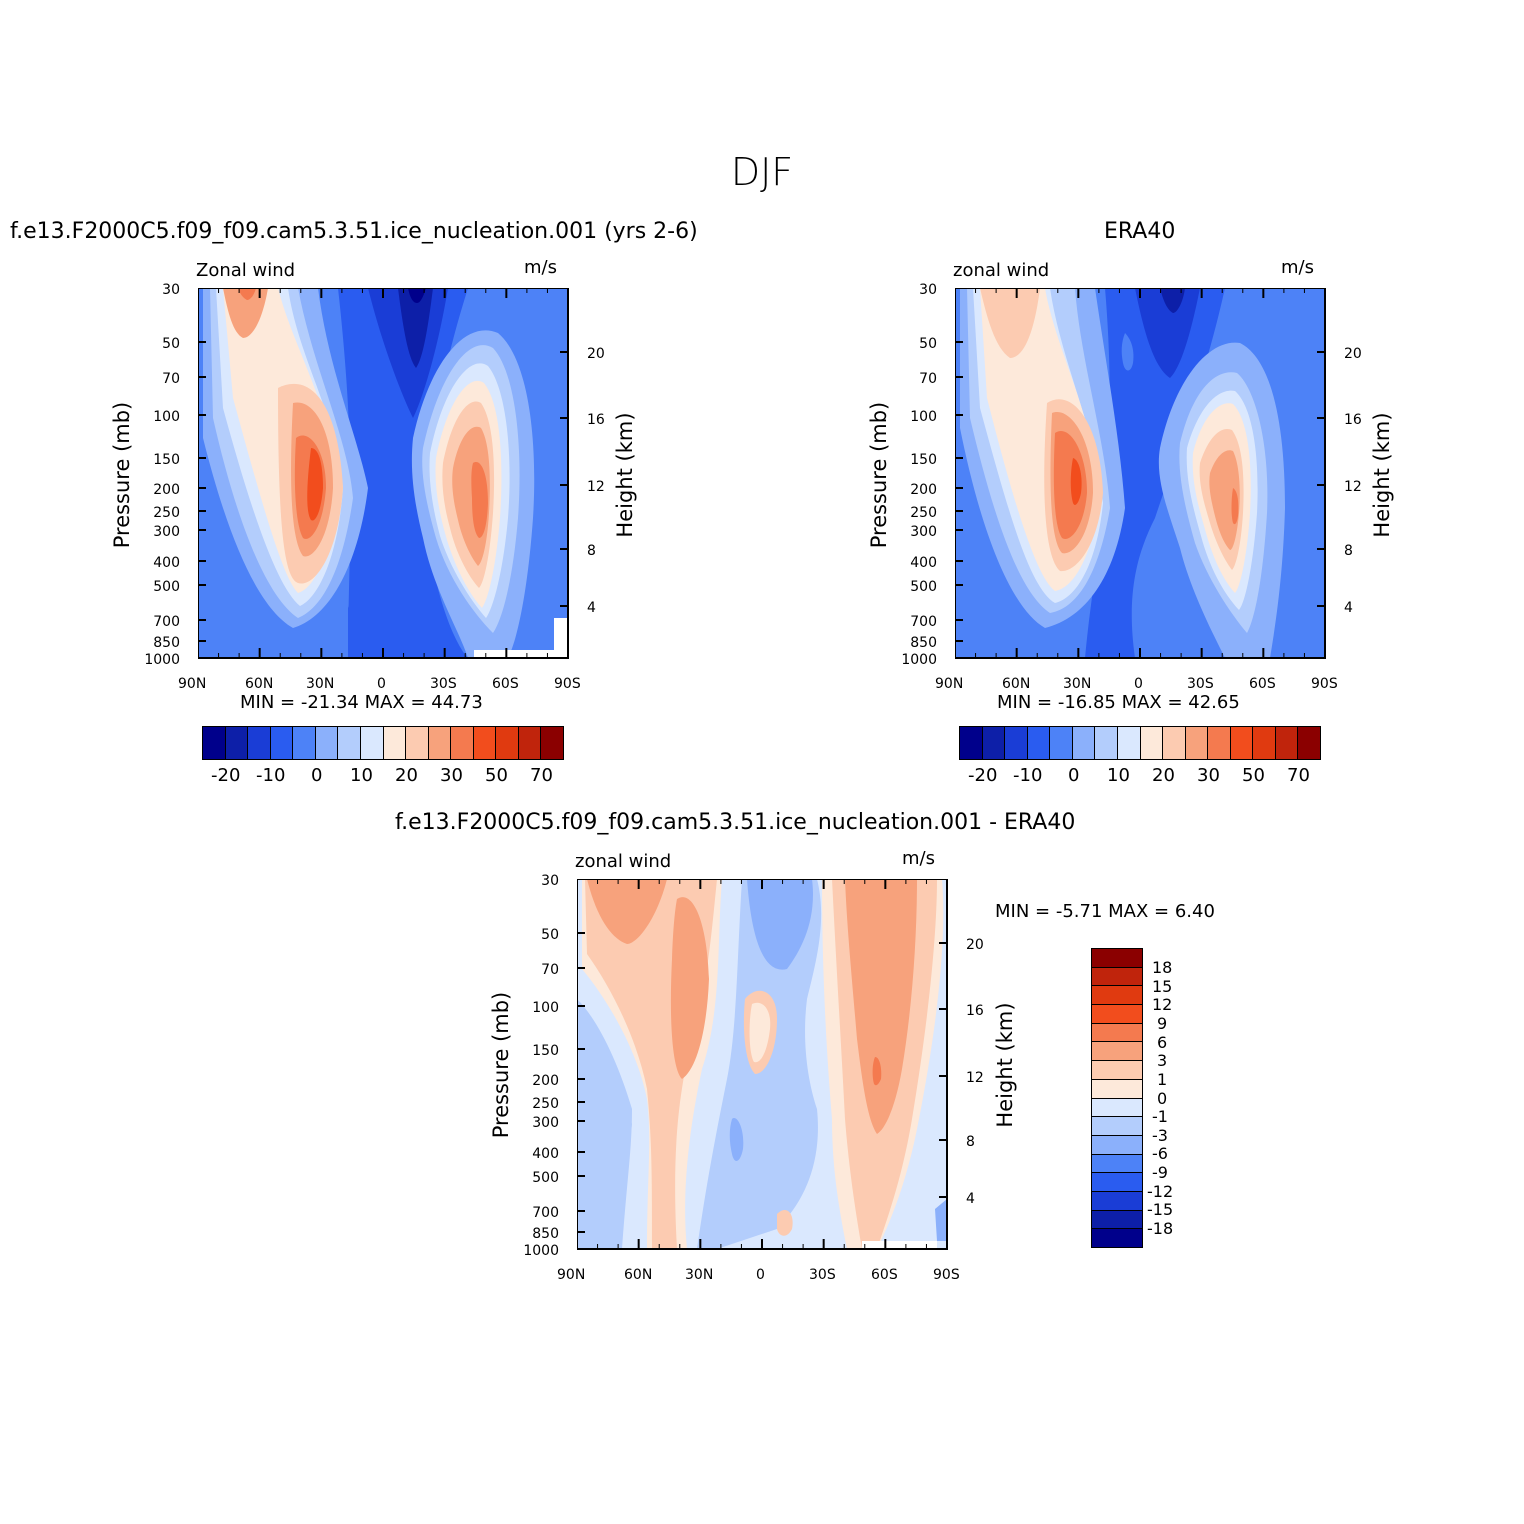 This screenshot has width=1524, height=1524. What do you see at coordinates (760, 1032) in the screenshot?
I see `diff-contour-eq-pos-core` at bounding box center [760, 1032].